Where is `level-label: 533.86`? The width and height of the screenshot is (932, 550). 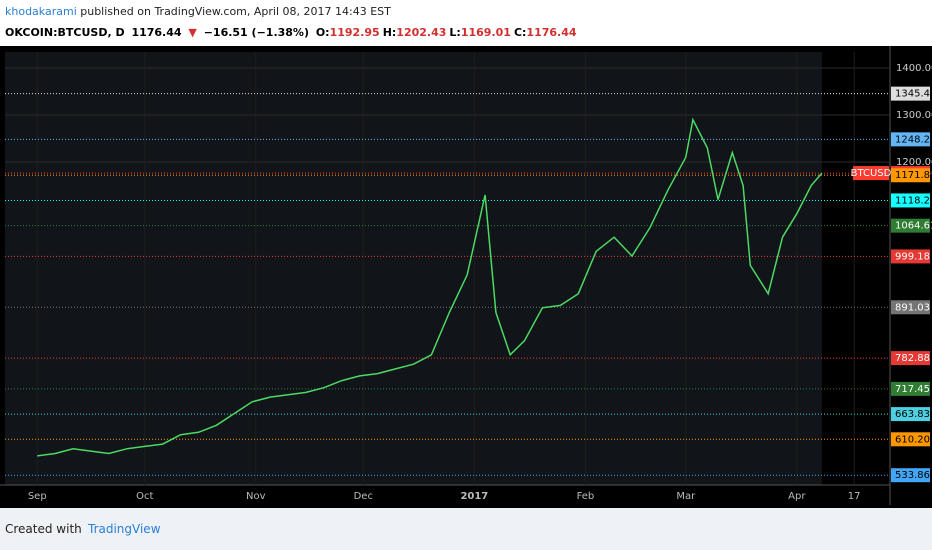
level-label: 533.86 is located at coordinates (912, 475).